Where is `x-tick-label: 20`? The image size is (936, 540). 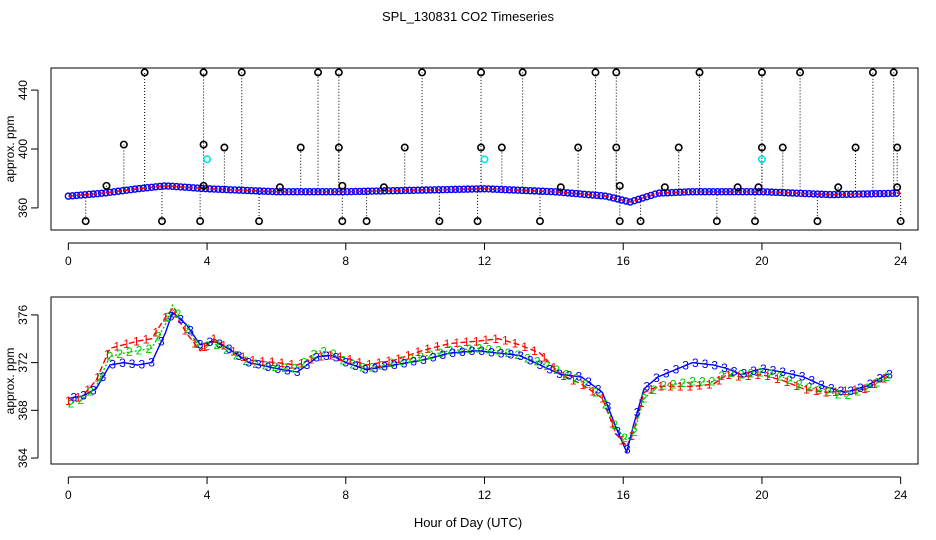 x-tick-label: 20 is located at coordinates (762, 261).